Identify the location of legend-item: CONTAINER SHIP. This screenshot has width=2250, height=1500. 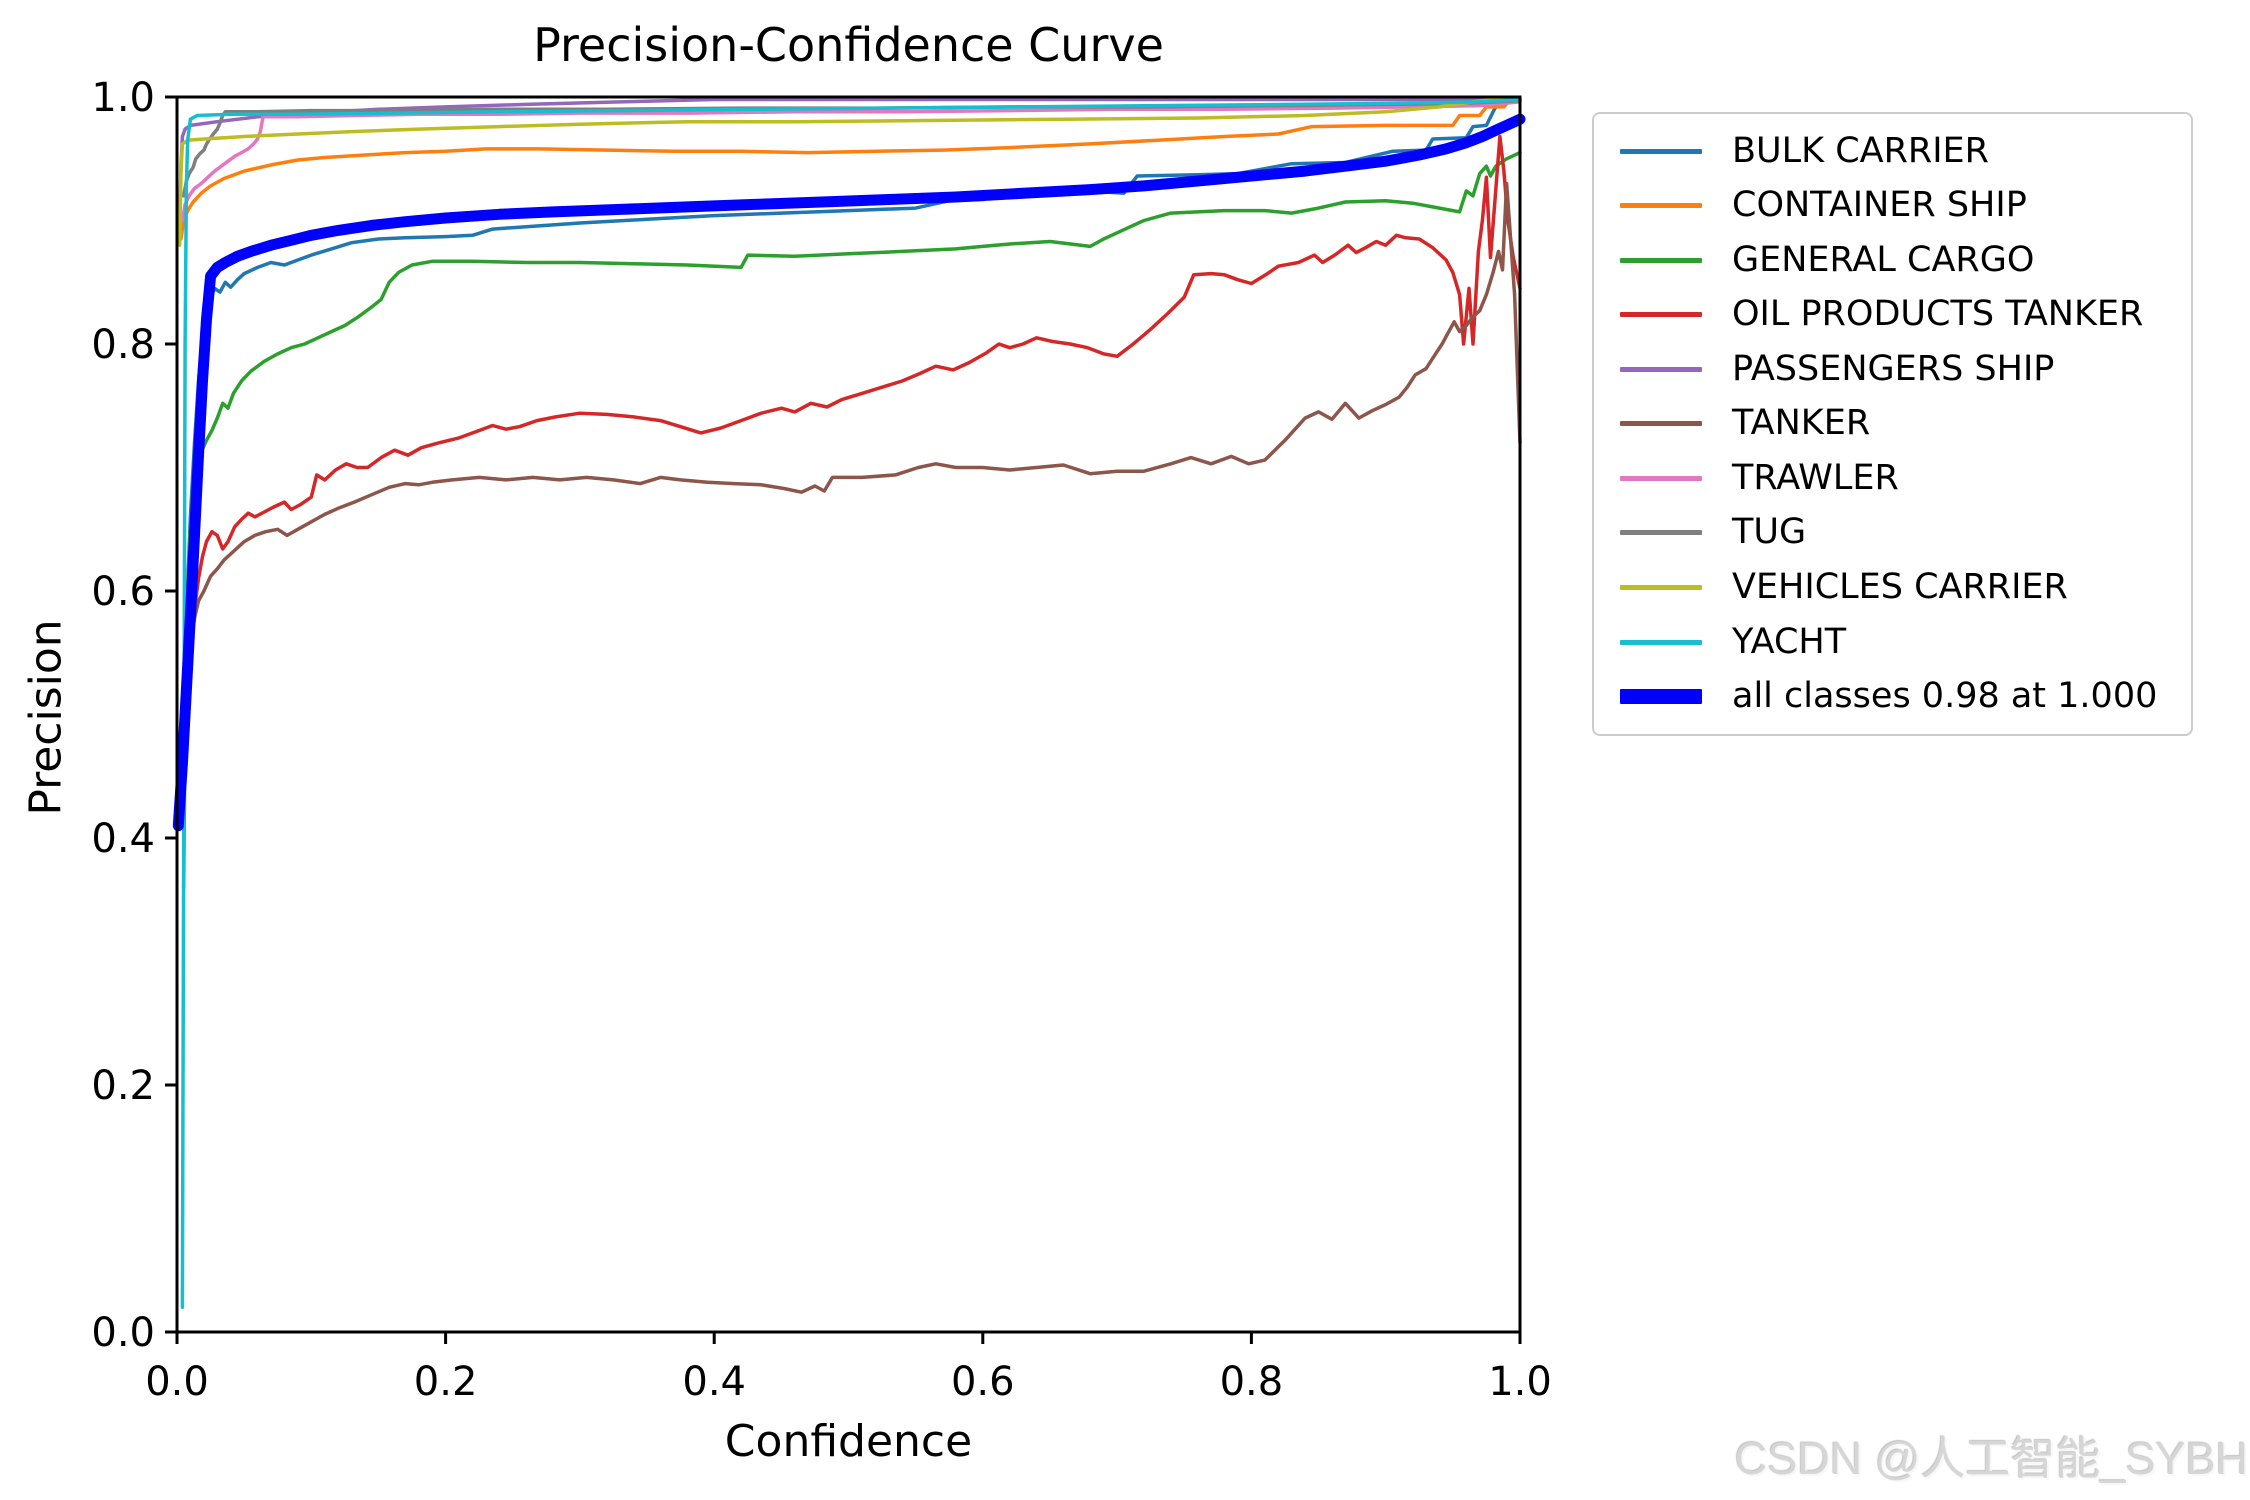
(1900, 205).